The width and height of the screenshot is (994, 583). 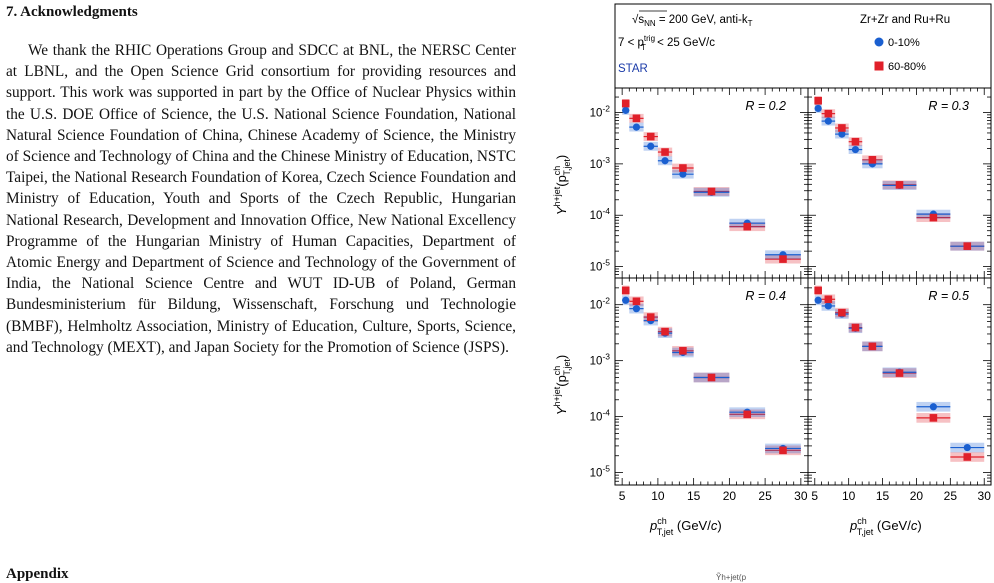 I want to click on x-axis-title-left: pch T,jet (GeV/c), so click(x=685, y=526).